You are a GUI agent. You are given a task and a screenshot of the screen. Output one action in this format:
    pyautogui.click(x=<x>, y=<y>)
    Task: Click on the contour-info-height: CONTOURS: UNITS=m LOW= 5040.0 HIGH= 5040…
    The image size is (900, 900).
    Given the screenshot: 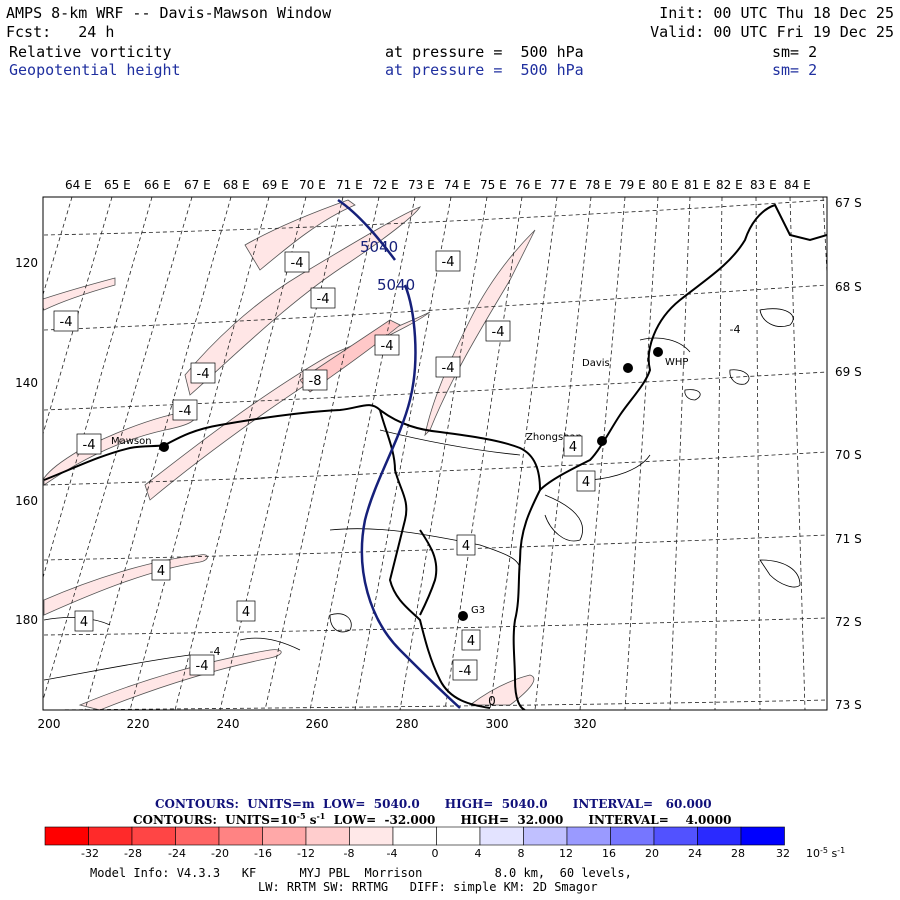 What is the action you would take?
    pyautogui.click(x=433, y=804)
    